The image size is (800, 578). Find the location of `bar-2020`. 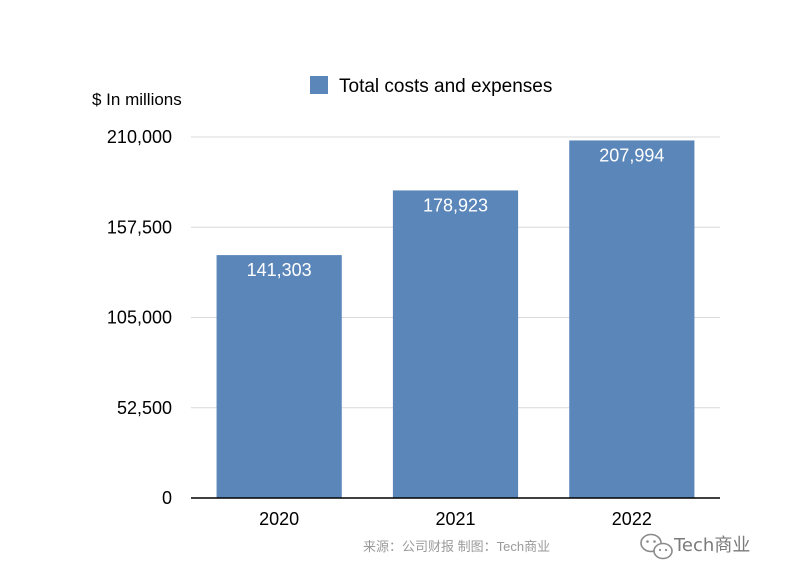

bar-2020 is located at coordinates (279, 376).